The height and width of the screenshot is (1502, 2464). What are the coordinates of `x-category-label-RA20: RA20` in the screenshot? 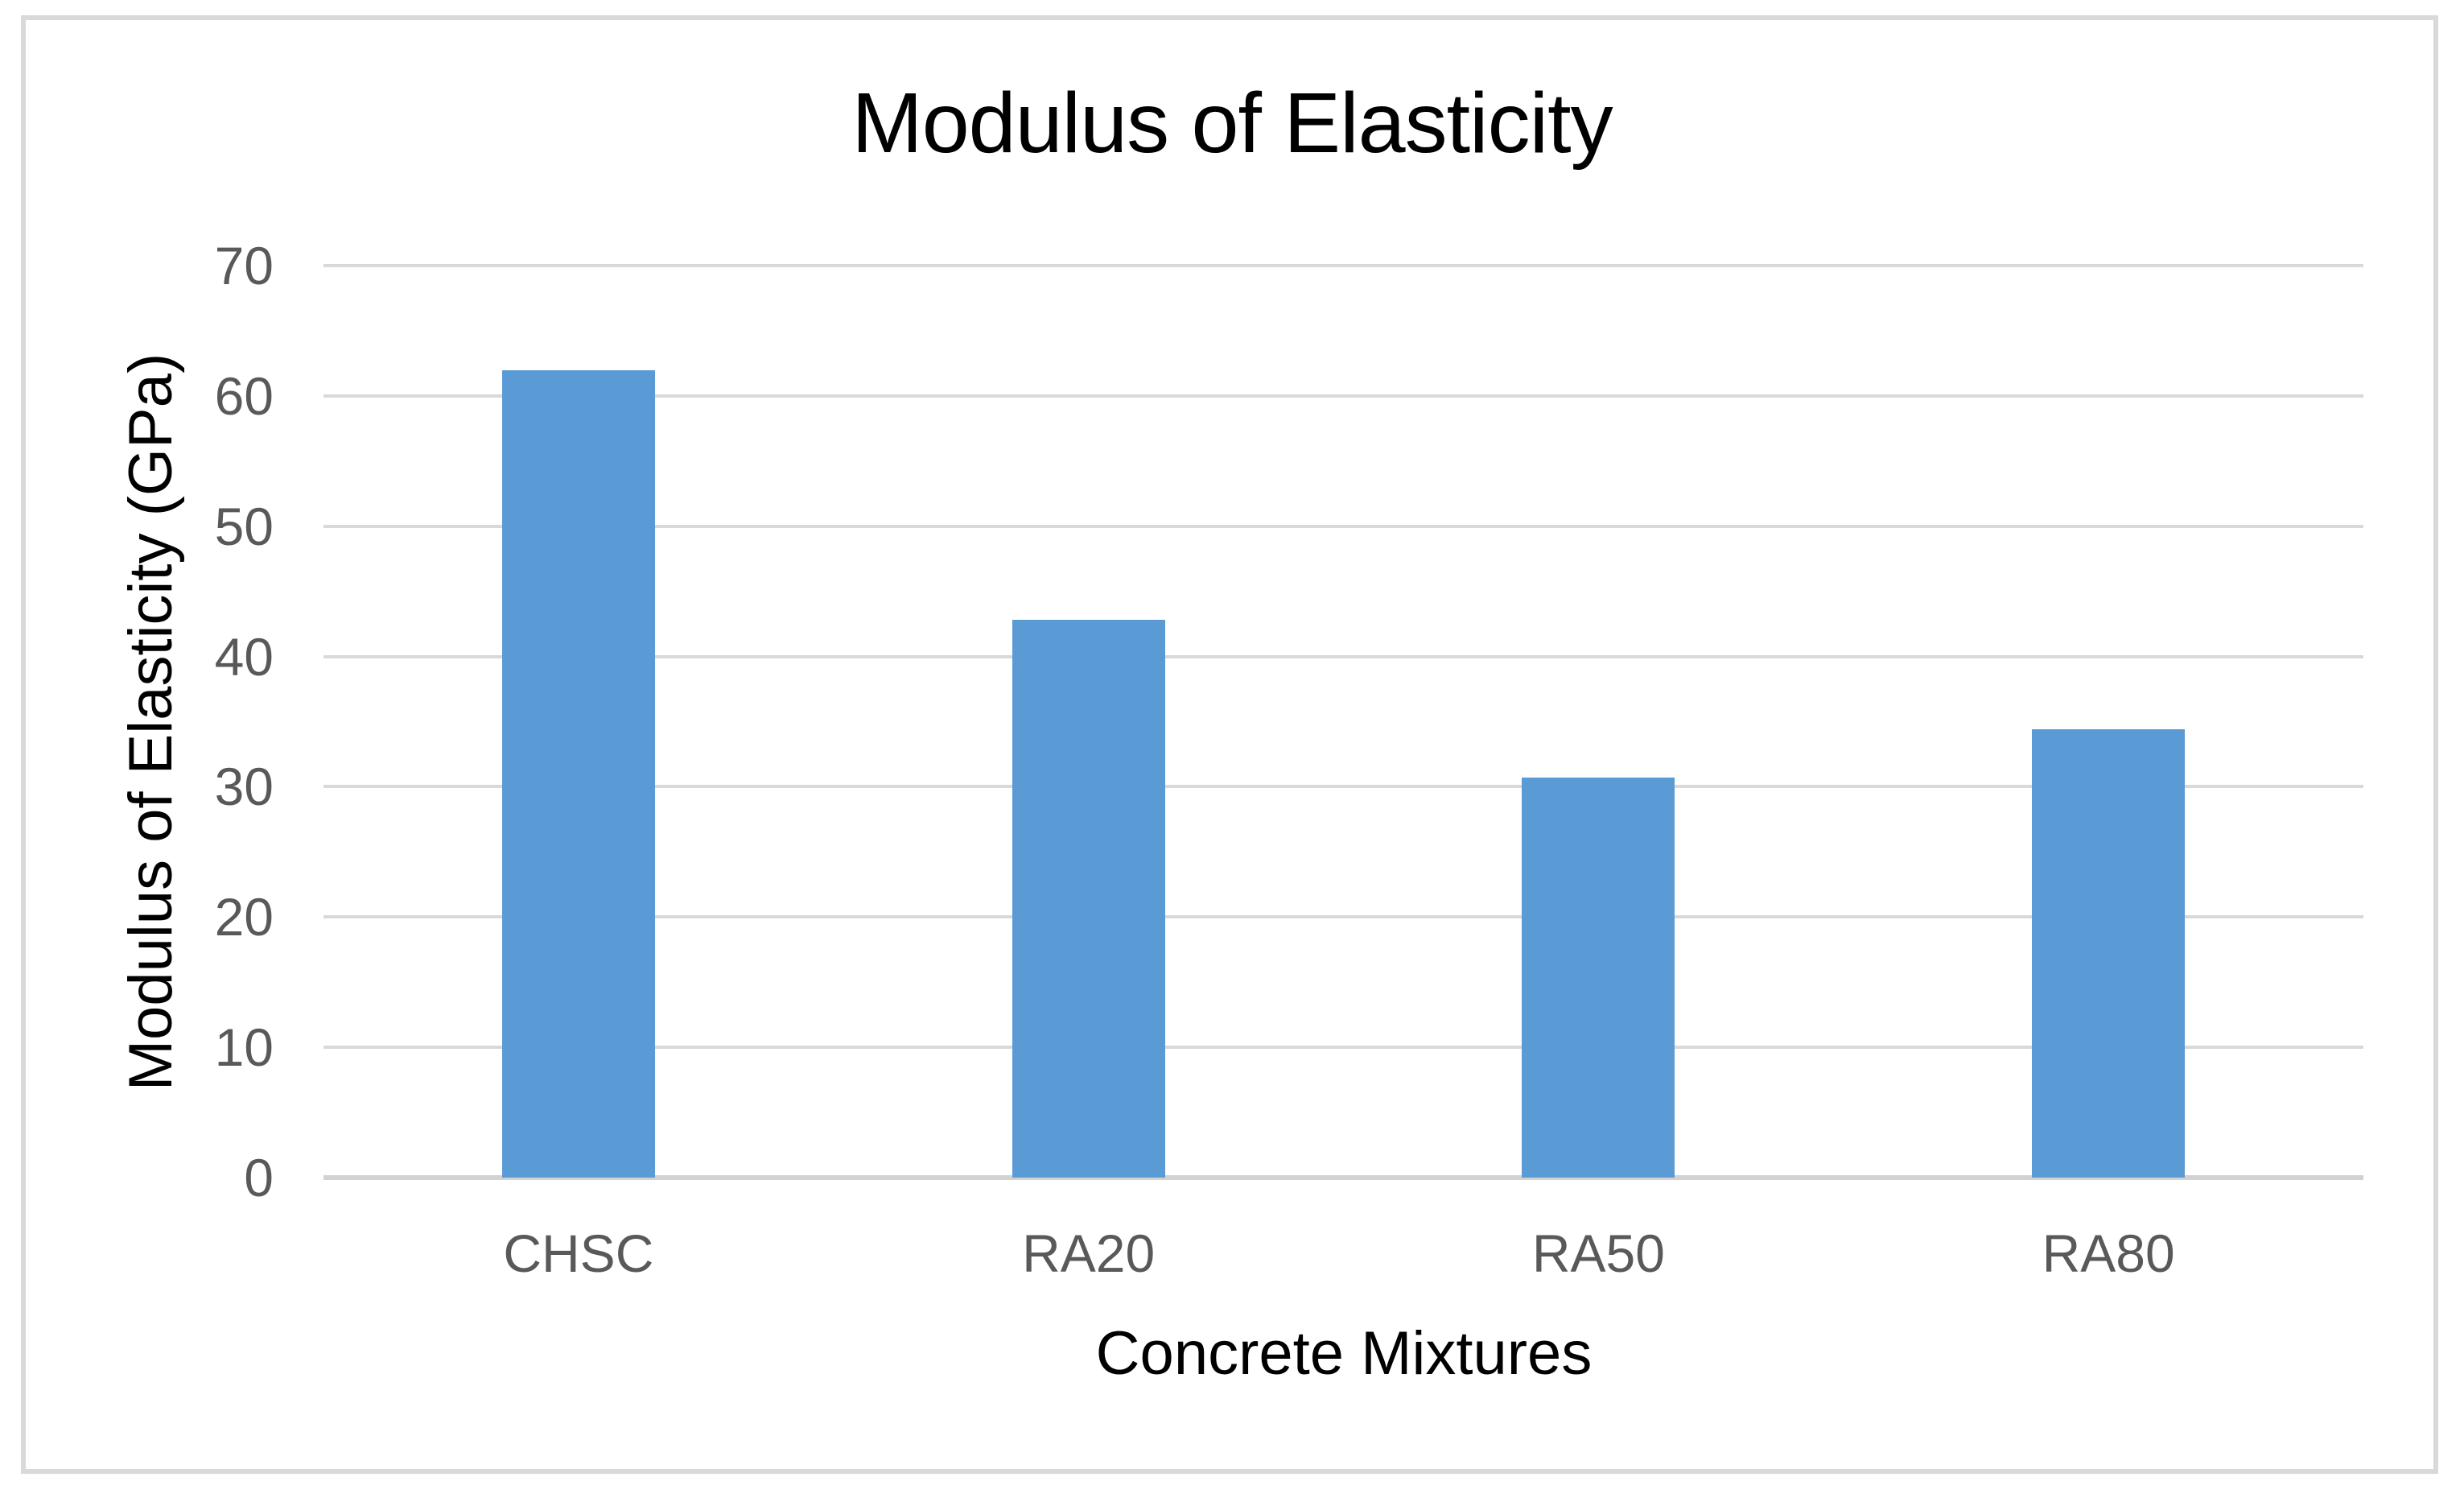 It's located at (1089, 1253).